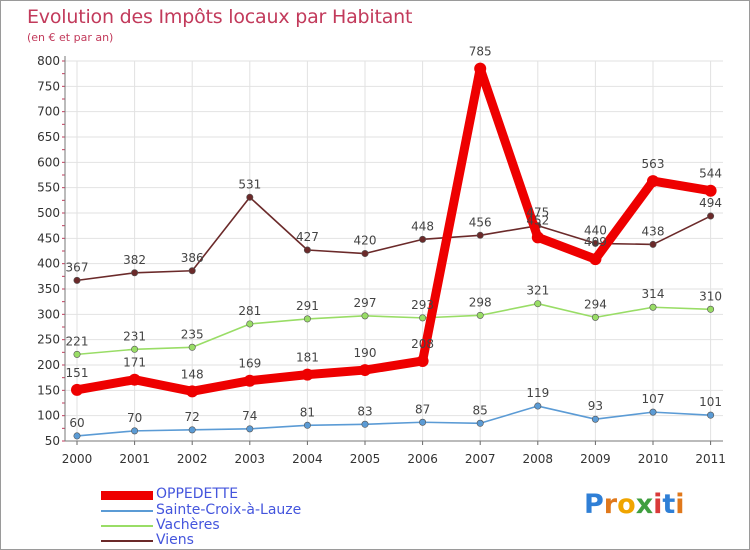 The image size is (750, 550). Describe the element at coordinates (658, 504) in the screenshot. I see `logo-letter: i` at that location.